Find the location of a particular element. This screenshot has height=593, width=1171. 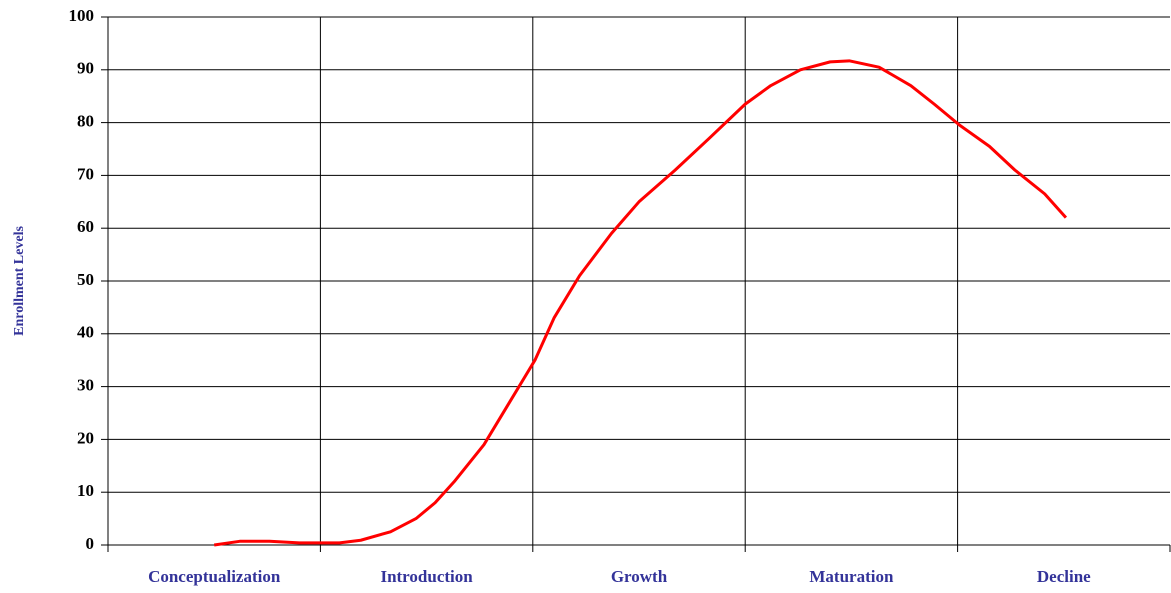

y-tick-label: 90 is located at coordinates (85, 68).